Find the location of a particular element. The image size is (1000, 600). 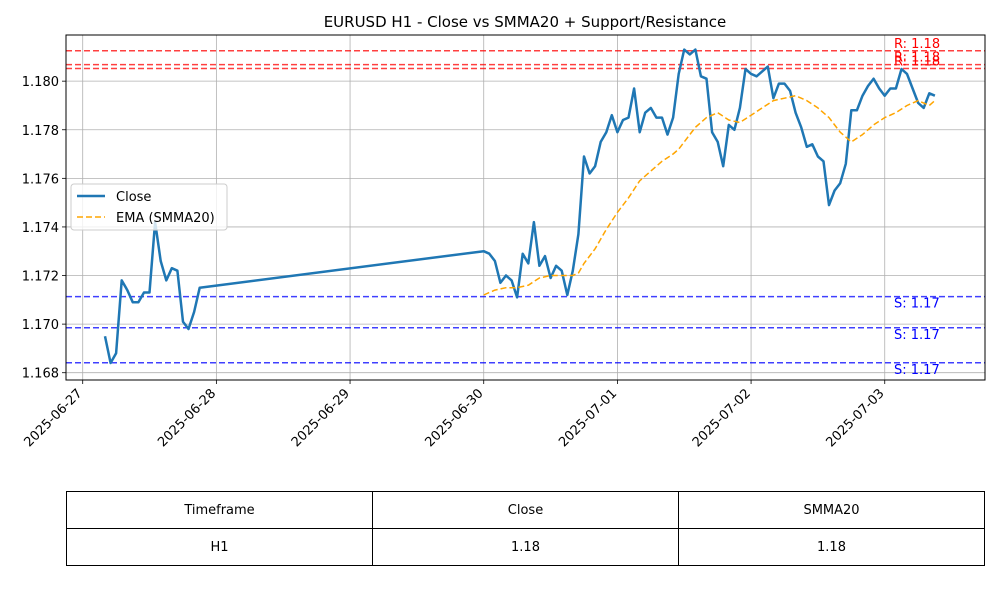

table-row: H1 1.18 1.18 is located at coordinates (525, 547).